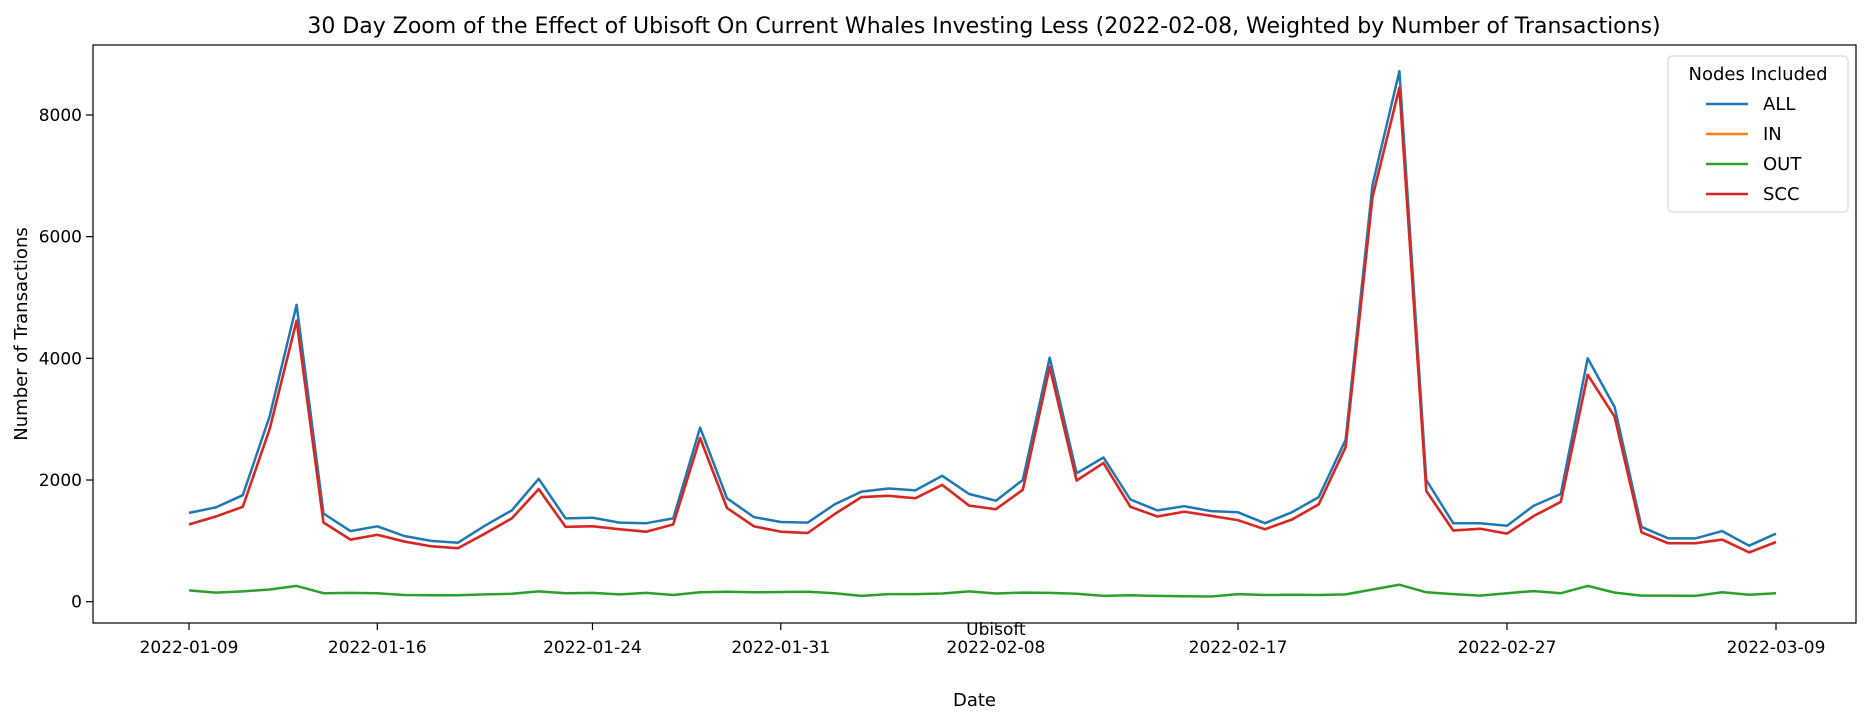 This screenshot has width=1869, height=725. What do you see at coordinates (1776, 648) in the screenshot?
I see `x-tick-label: 2022-03-09` at bounding box center [1776, 648].